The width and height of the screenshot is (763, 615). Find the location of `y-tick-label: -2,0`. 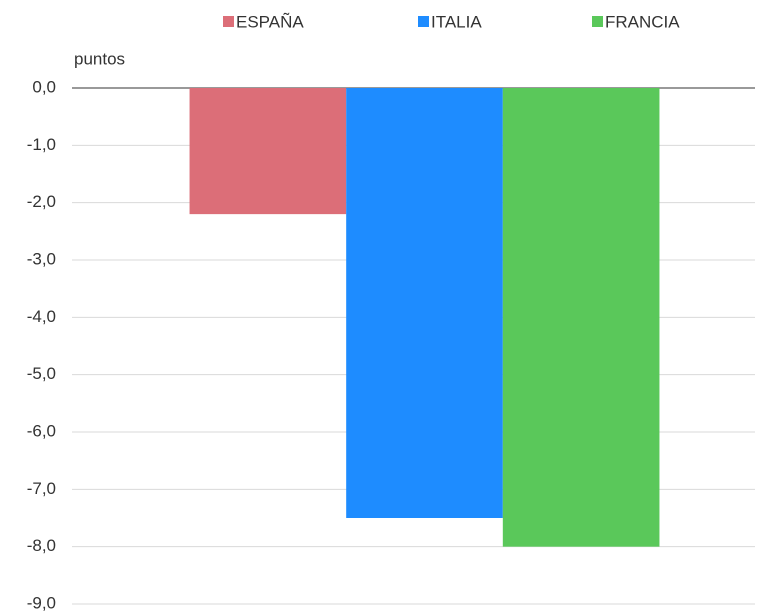

y-tick-label: -2,0 is located at coordinates (41, 201).